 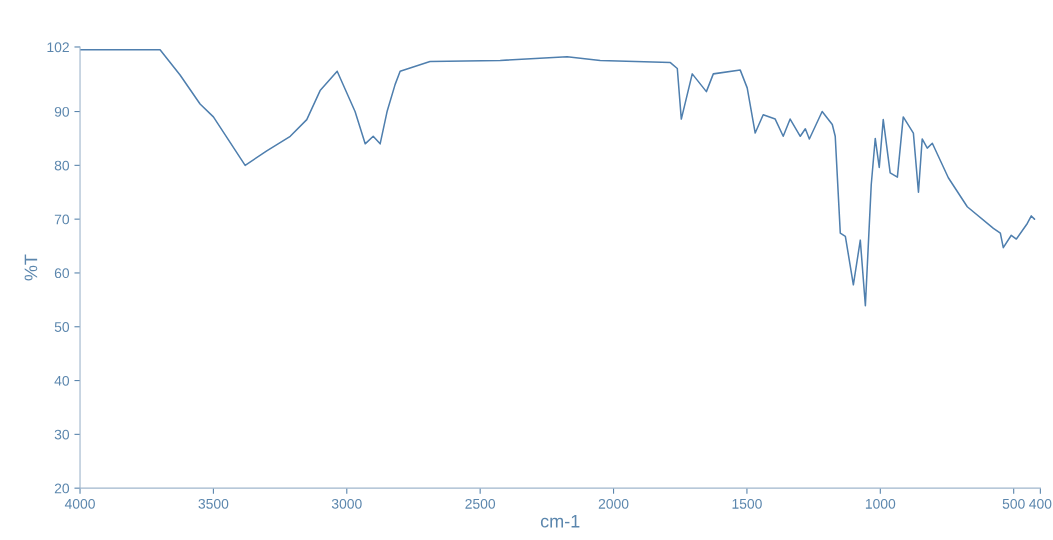 What do you see at coordinates (560, 521) in the screenshot?
I see `x-axis-title: cm-1` at bounding box center [560, 521].